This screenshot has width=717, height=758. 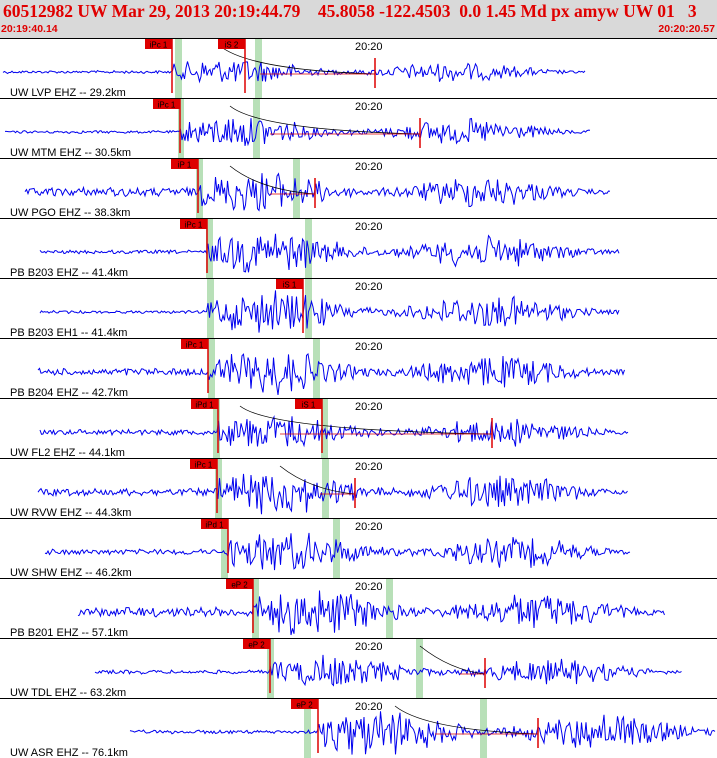 What do you see at coordinates (68, 693) in the screenshot?
I see `station-label: UW TDL EHZ -- 63.2km` at bounding box center [68, 693].